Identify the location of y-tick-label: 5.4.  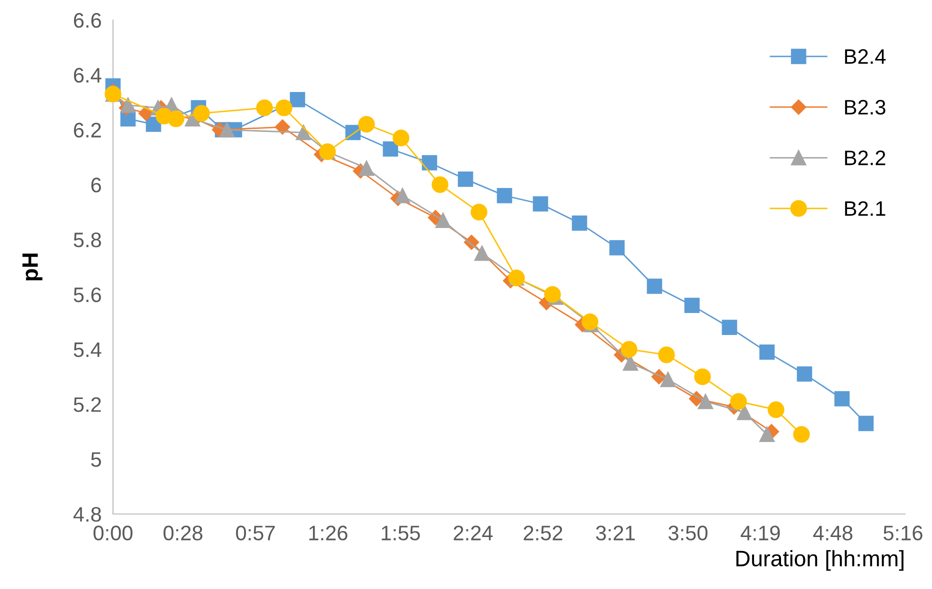
(88, 350).